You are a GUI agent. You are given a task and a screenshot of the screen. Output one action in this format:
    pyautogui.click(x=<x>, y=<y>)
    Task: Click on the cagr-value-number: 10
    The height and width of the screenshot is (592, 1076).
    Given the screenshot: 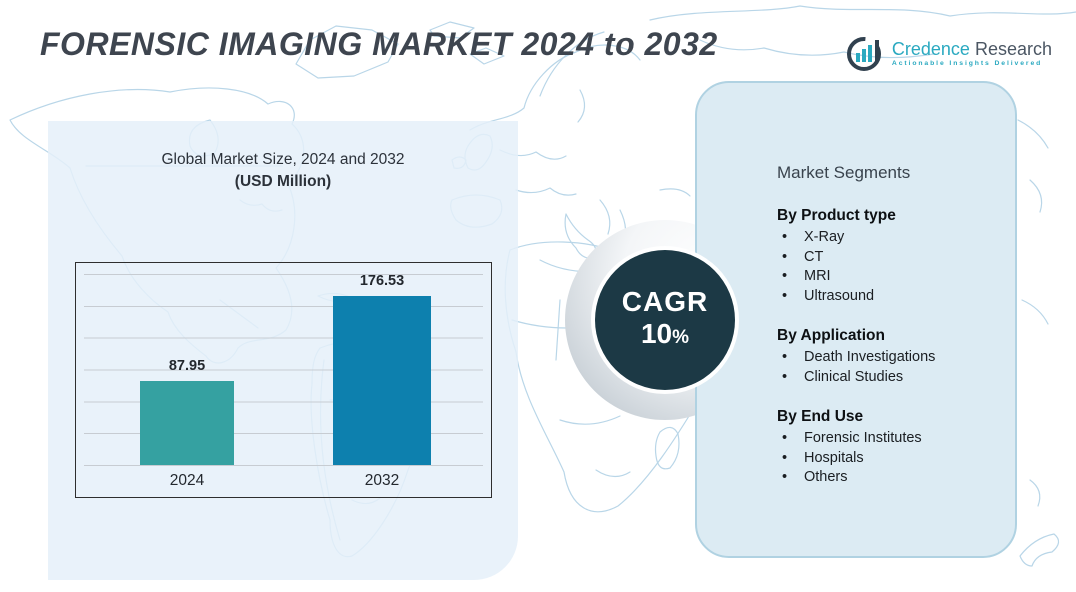 What is the action you would take?
    pyautogui.click(x=656, y=333)
    